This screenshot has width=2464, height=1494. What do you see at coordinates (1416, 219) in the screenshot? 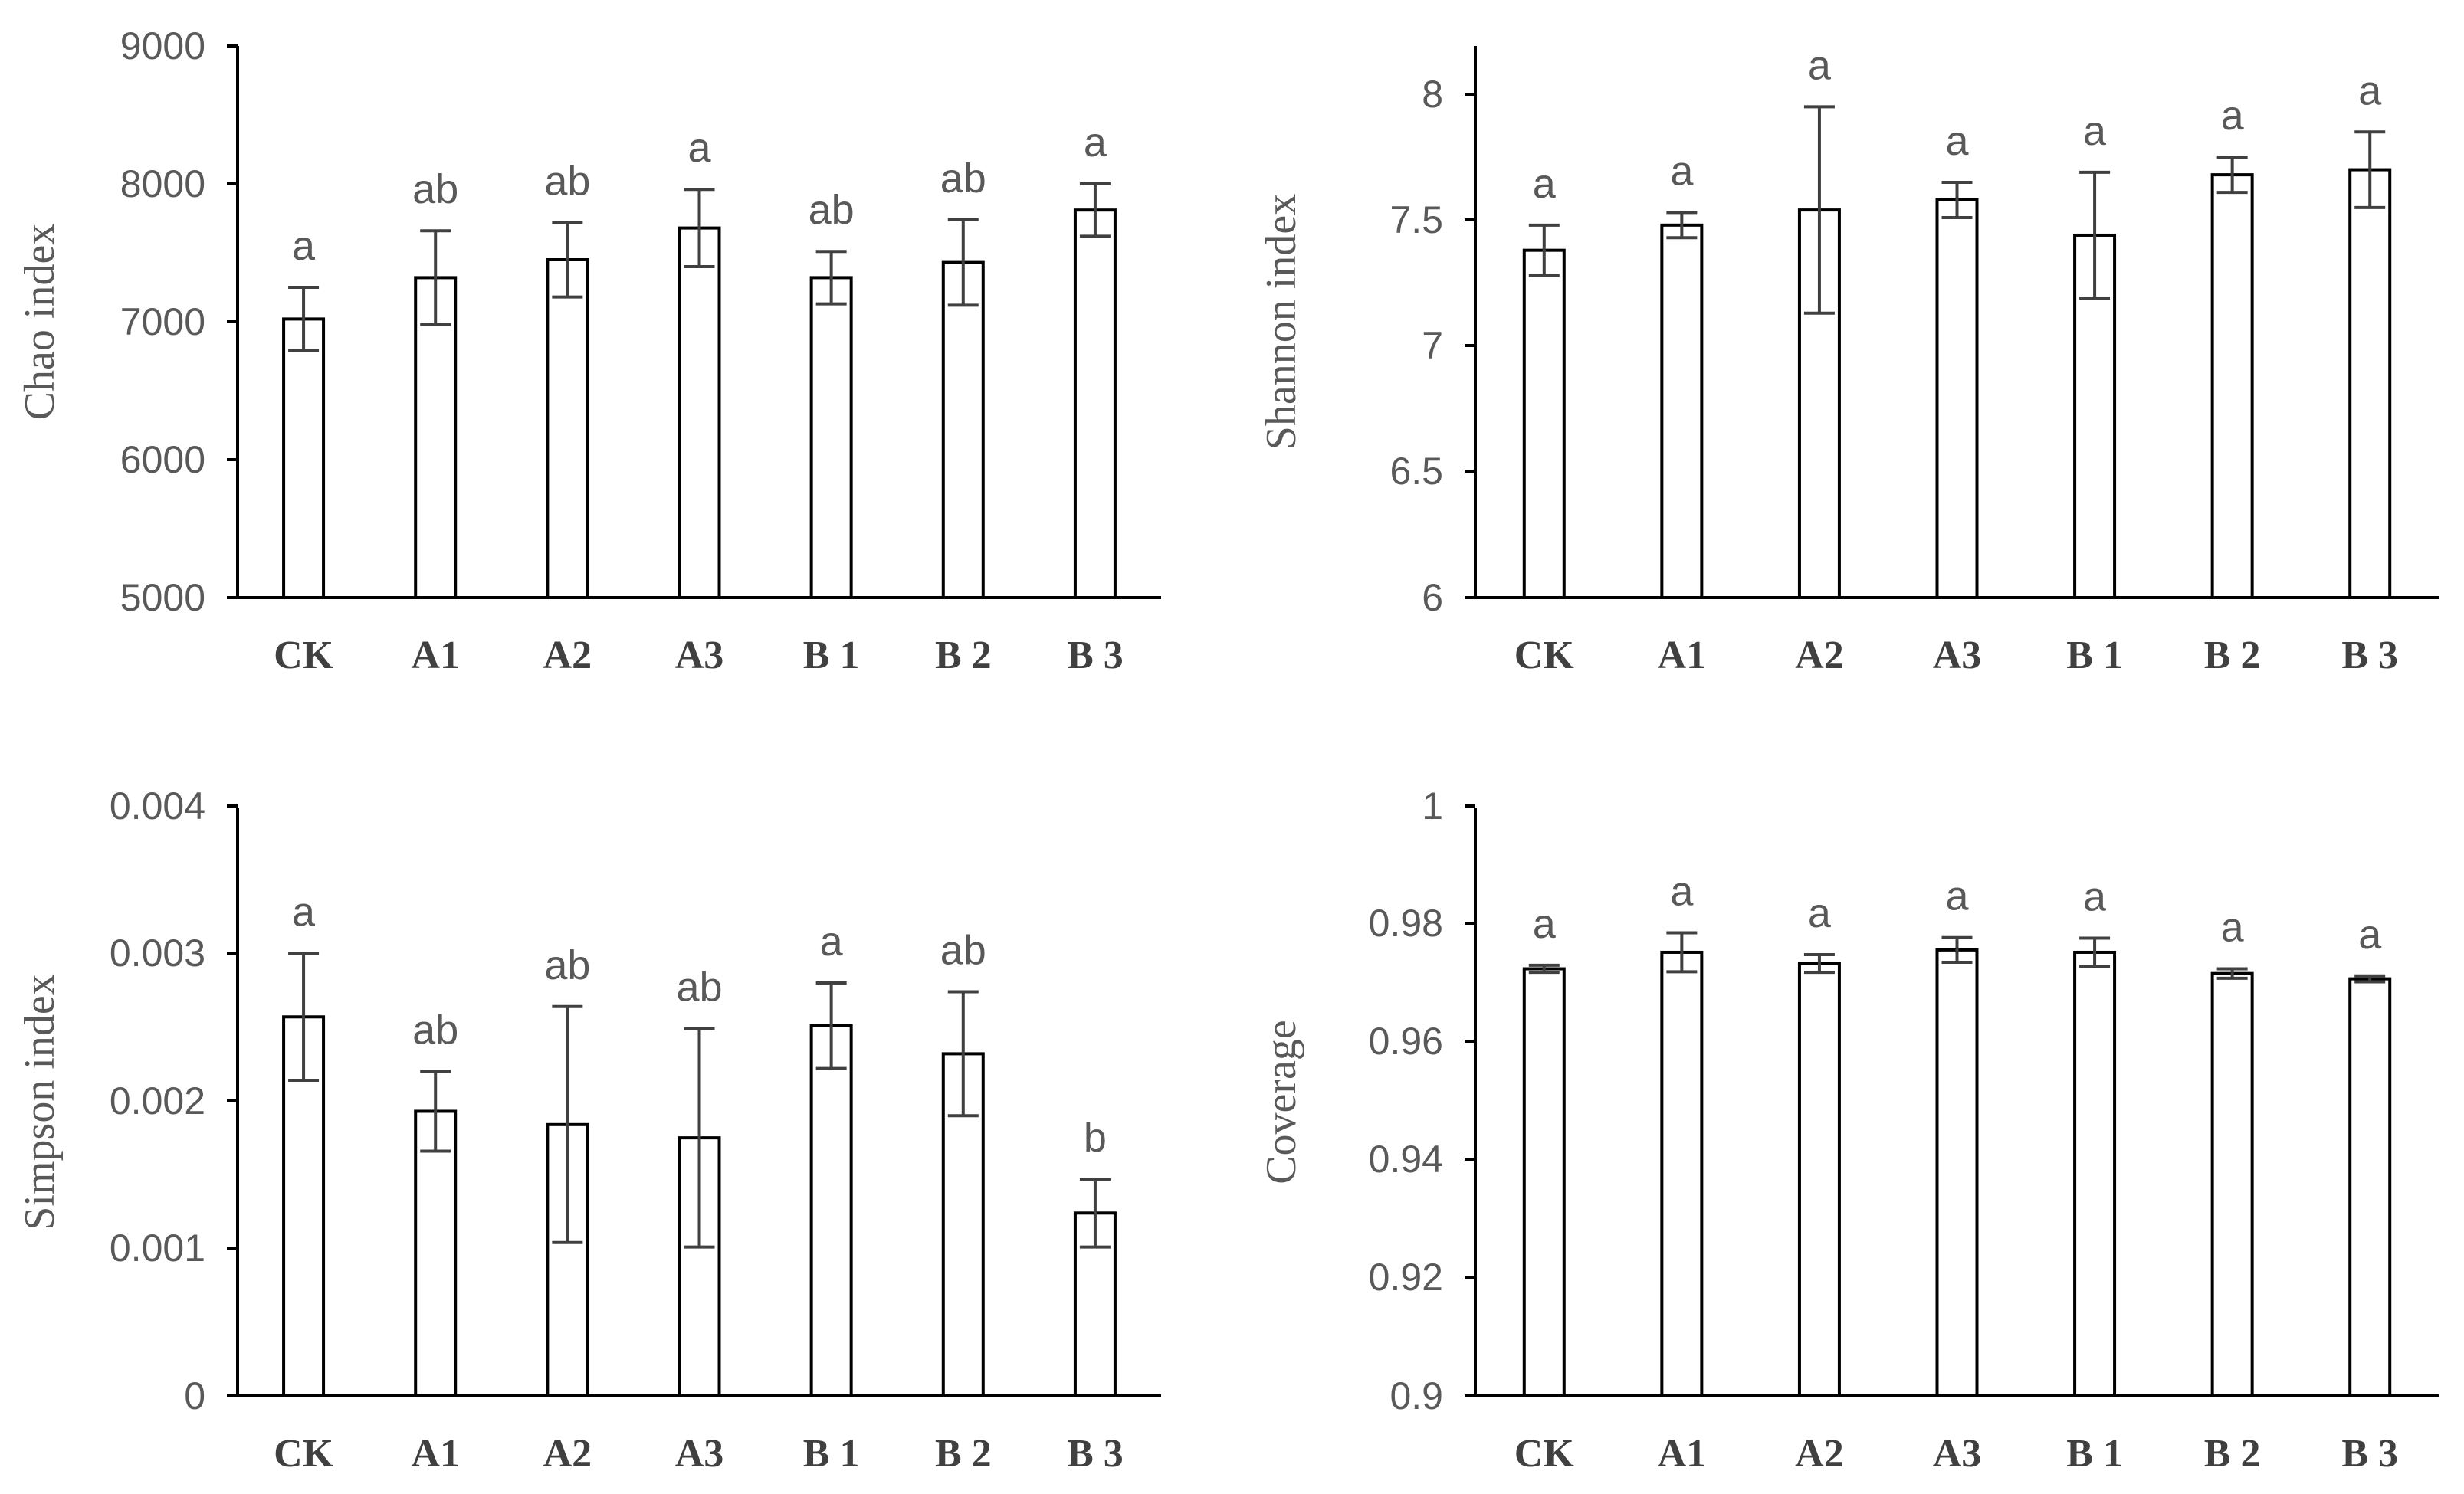
I see `y-tick-label: 7.5` at bounding box center [1416, 219].